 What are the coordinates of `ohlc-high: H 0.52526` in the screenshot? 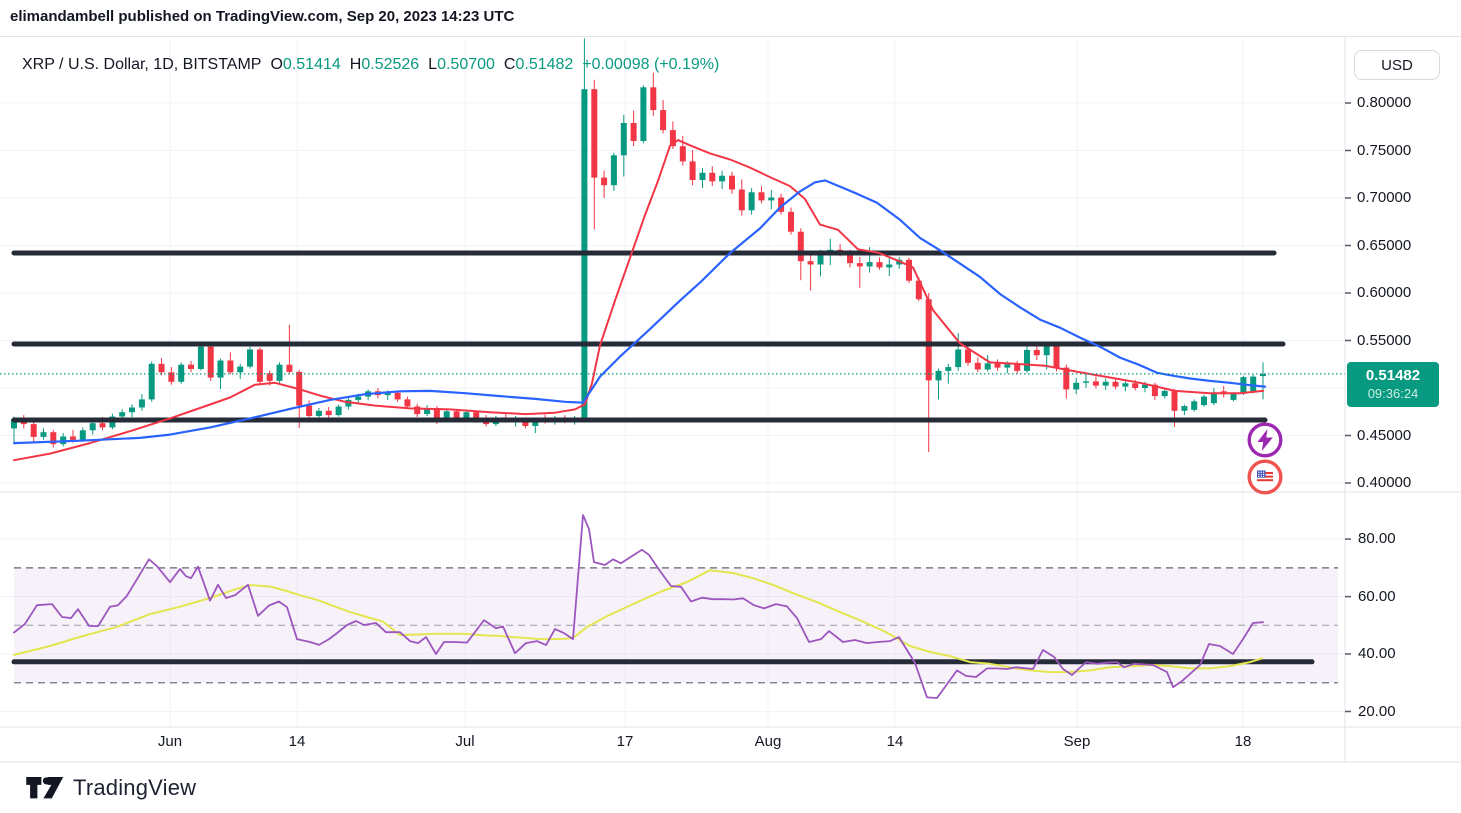 It's located at (384, 65).